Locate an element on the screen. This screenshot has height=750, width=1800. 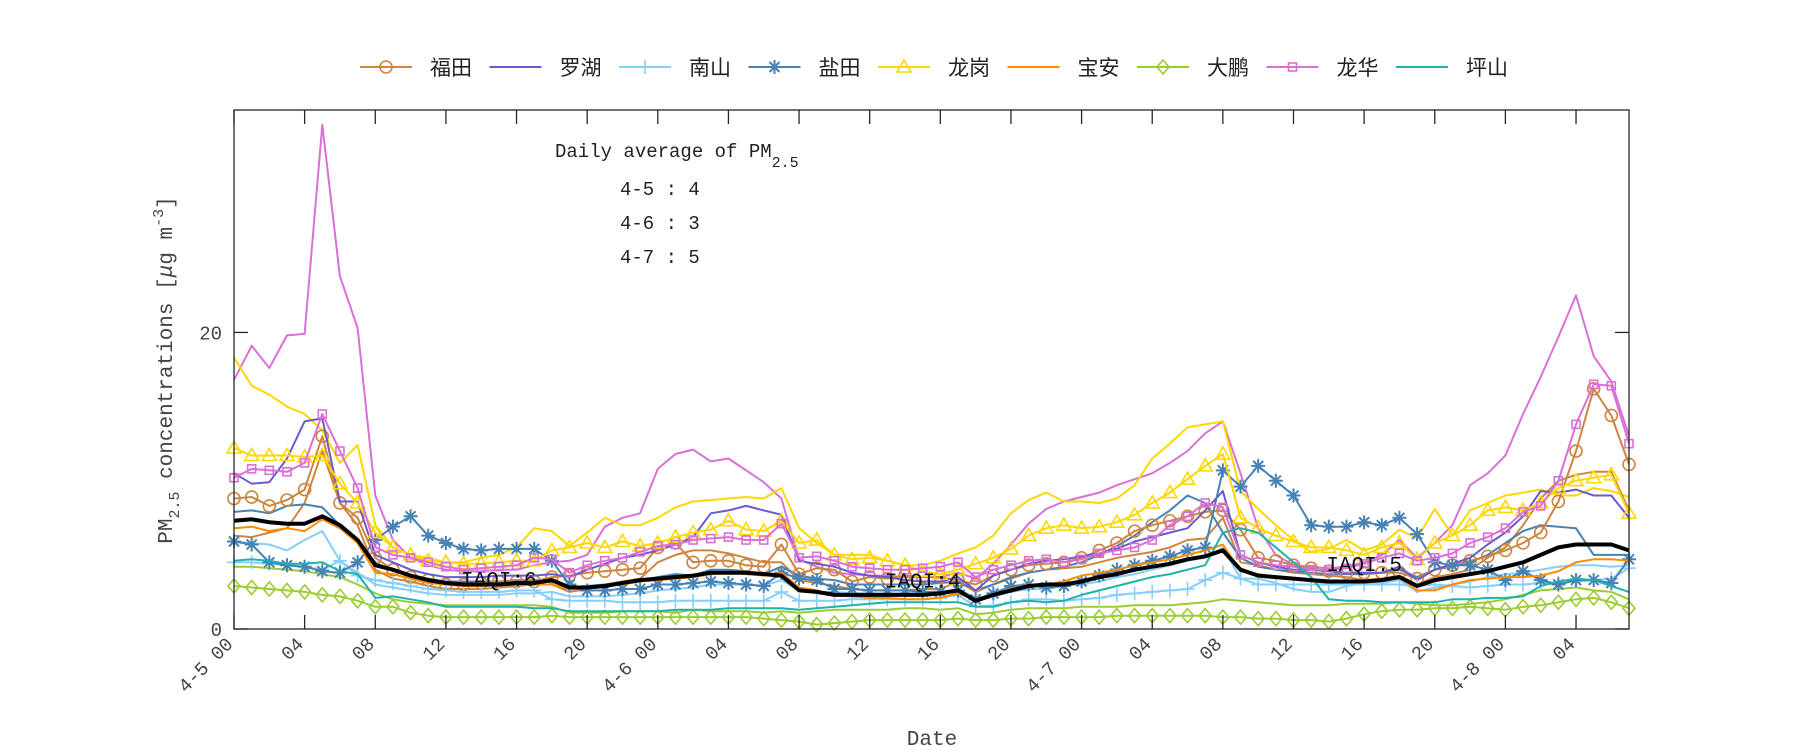
legend-item-南山: 南山 is located at coordinates (675, 68).